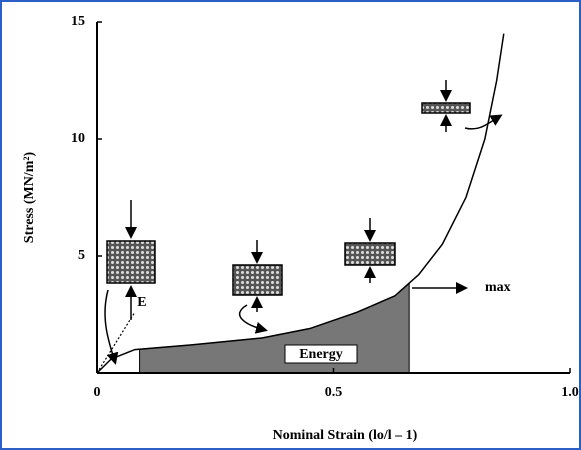 The height and width of the screenshot is (450, 581). Describe the element at coordinates (498, 287) in the screenshot. I see `max-label: max` at that location.